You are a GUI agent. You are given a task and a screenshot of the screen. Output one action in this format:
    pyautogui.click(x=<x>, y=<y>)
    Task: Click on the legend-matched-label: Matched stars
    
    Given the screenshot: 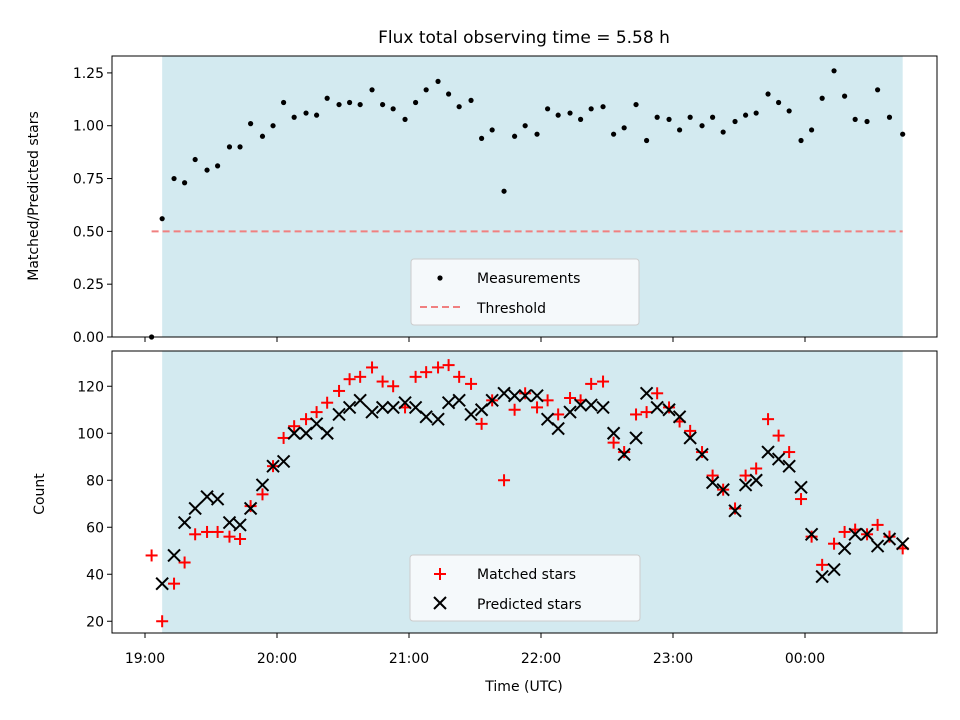 What is the action you would take?
    pyautogui.click(x=526, y=575)
    